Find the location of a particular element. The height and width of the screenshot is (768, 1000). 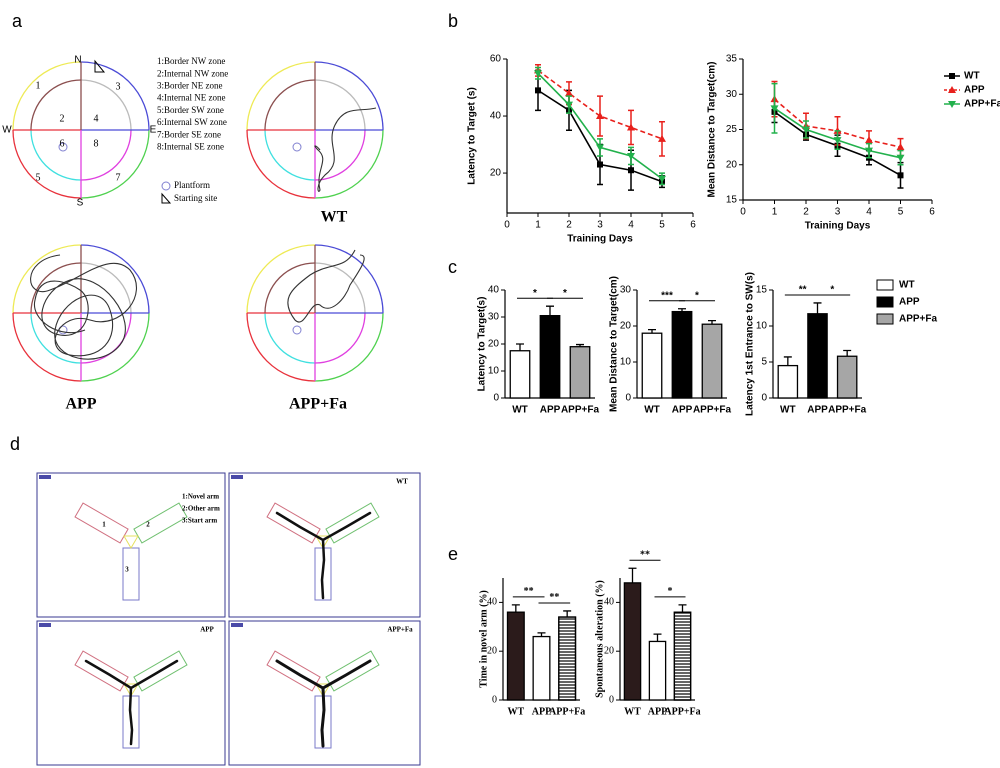

significance-label: ** is located at coordinates (645, 555).